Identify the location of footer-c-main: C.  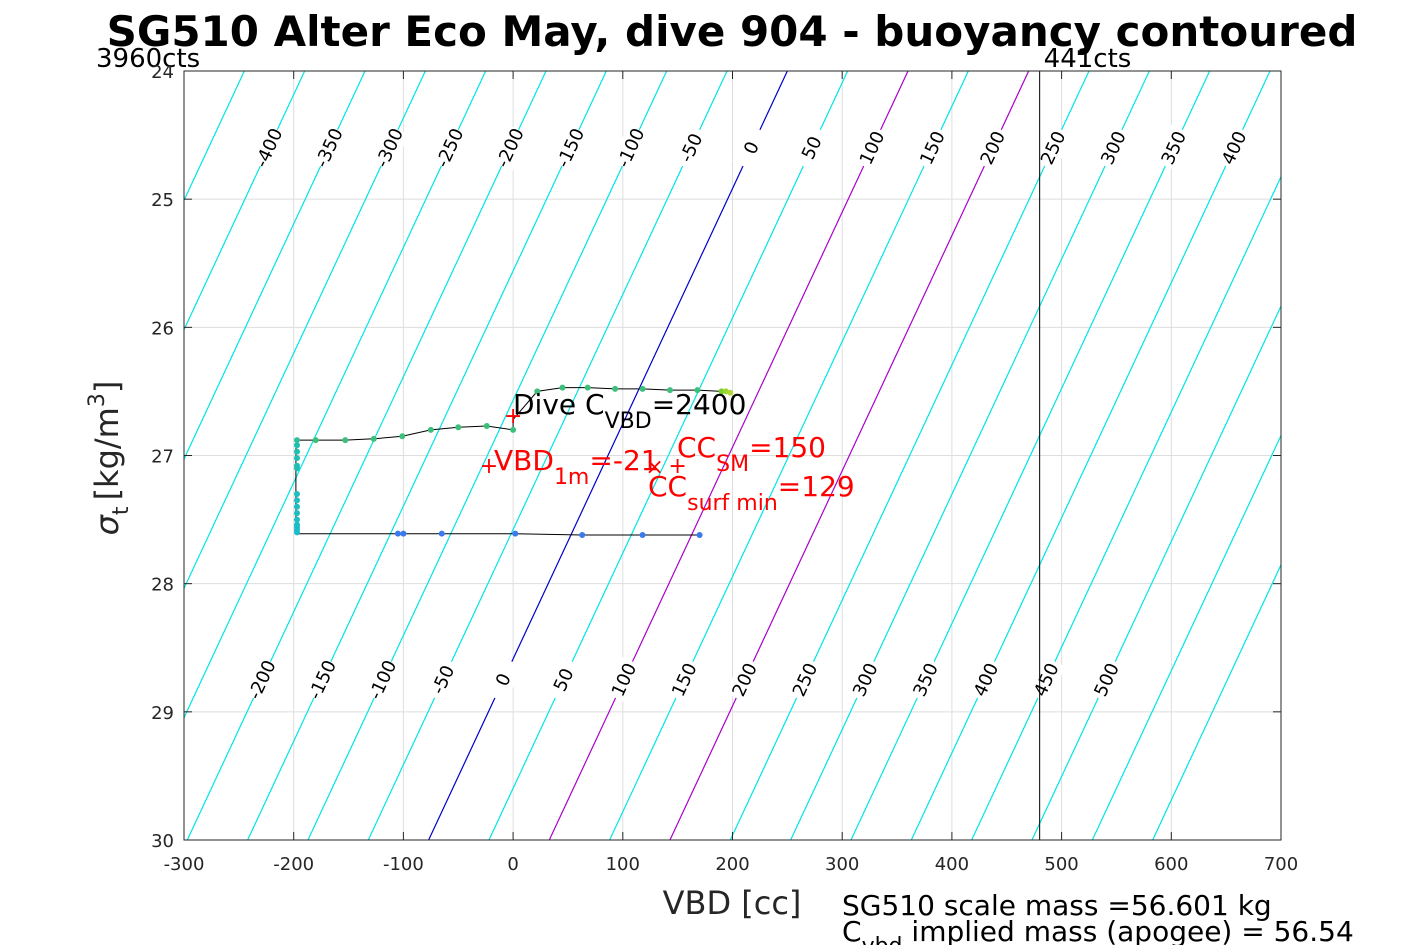
(852, 930).